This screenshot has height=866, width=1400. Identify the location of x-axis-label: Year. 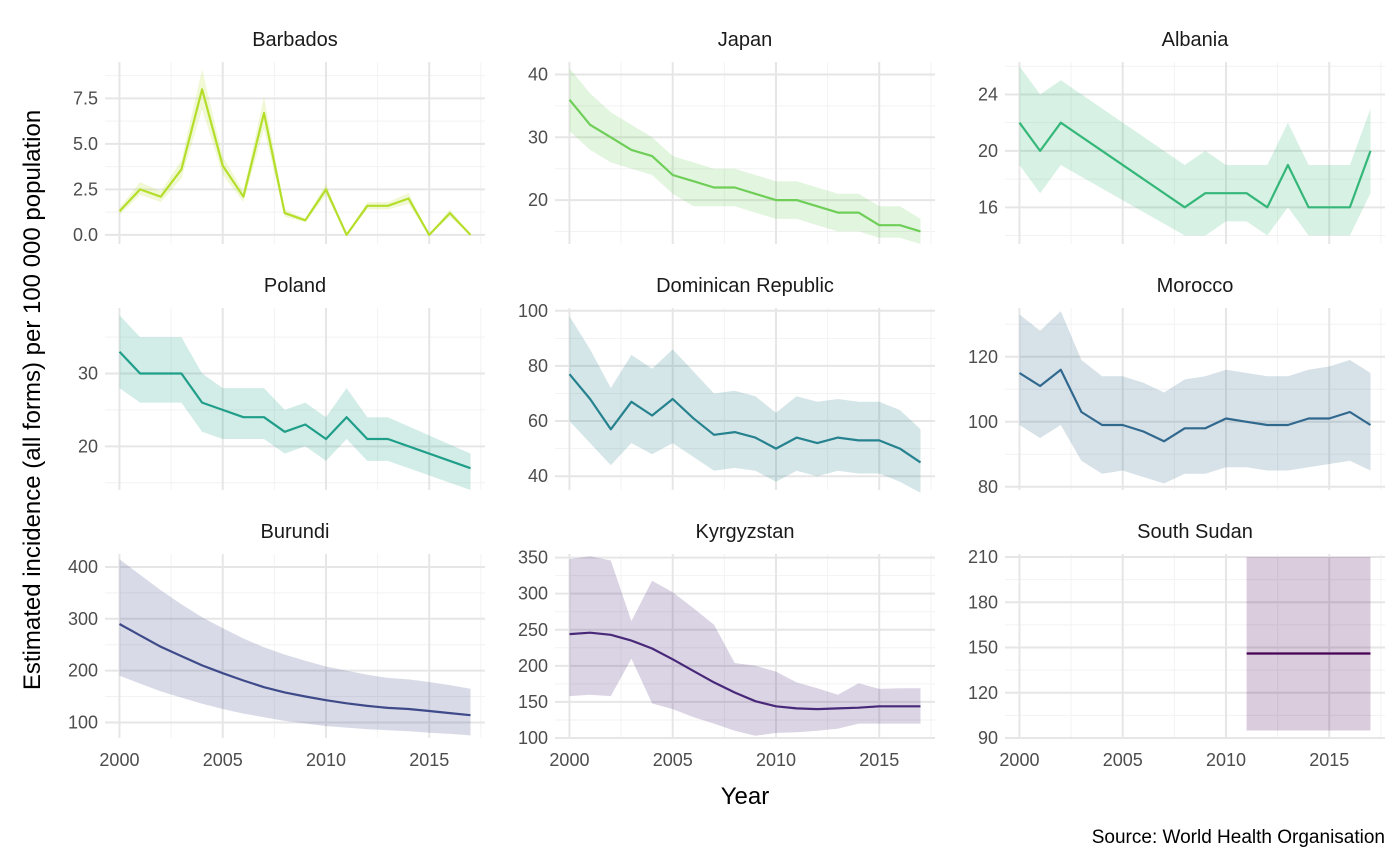
(745, 796).